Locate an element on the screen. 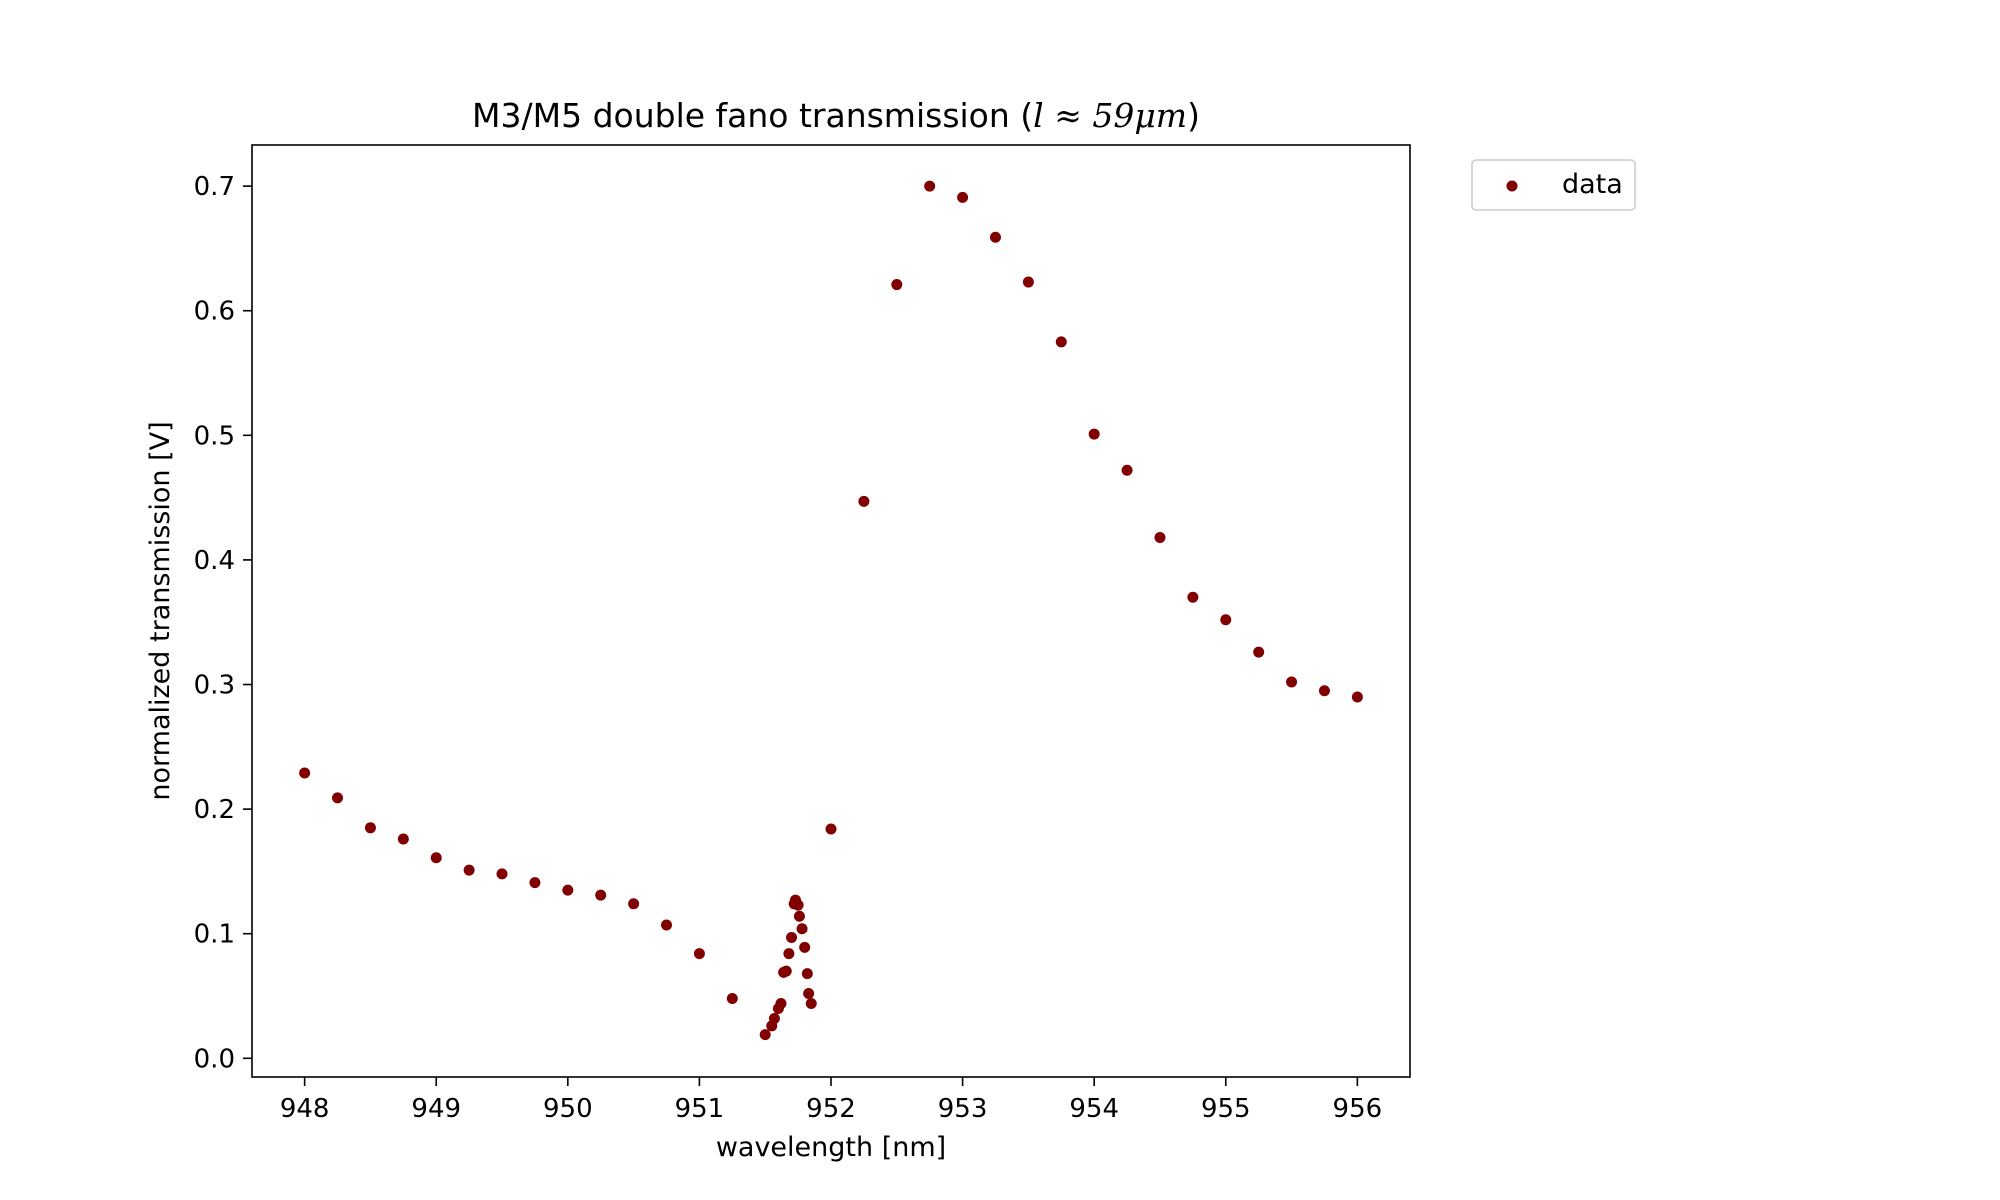 Image resolution: width=2000 pixels, height=1200 pixels. y-tick-label: 0.2 is located at coordinates (214, 810).